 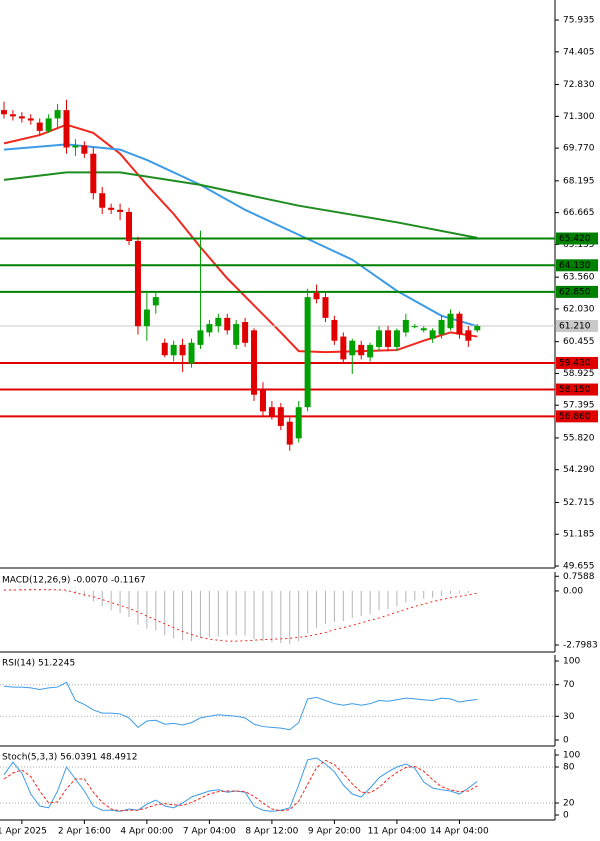 I want to click on y-tick-label: 0.00, so click(x=573, y=591).